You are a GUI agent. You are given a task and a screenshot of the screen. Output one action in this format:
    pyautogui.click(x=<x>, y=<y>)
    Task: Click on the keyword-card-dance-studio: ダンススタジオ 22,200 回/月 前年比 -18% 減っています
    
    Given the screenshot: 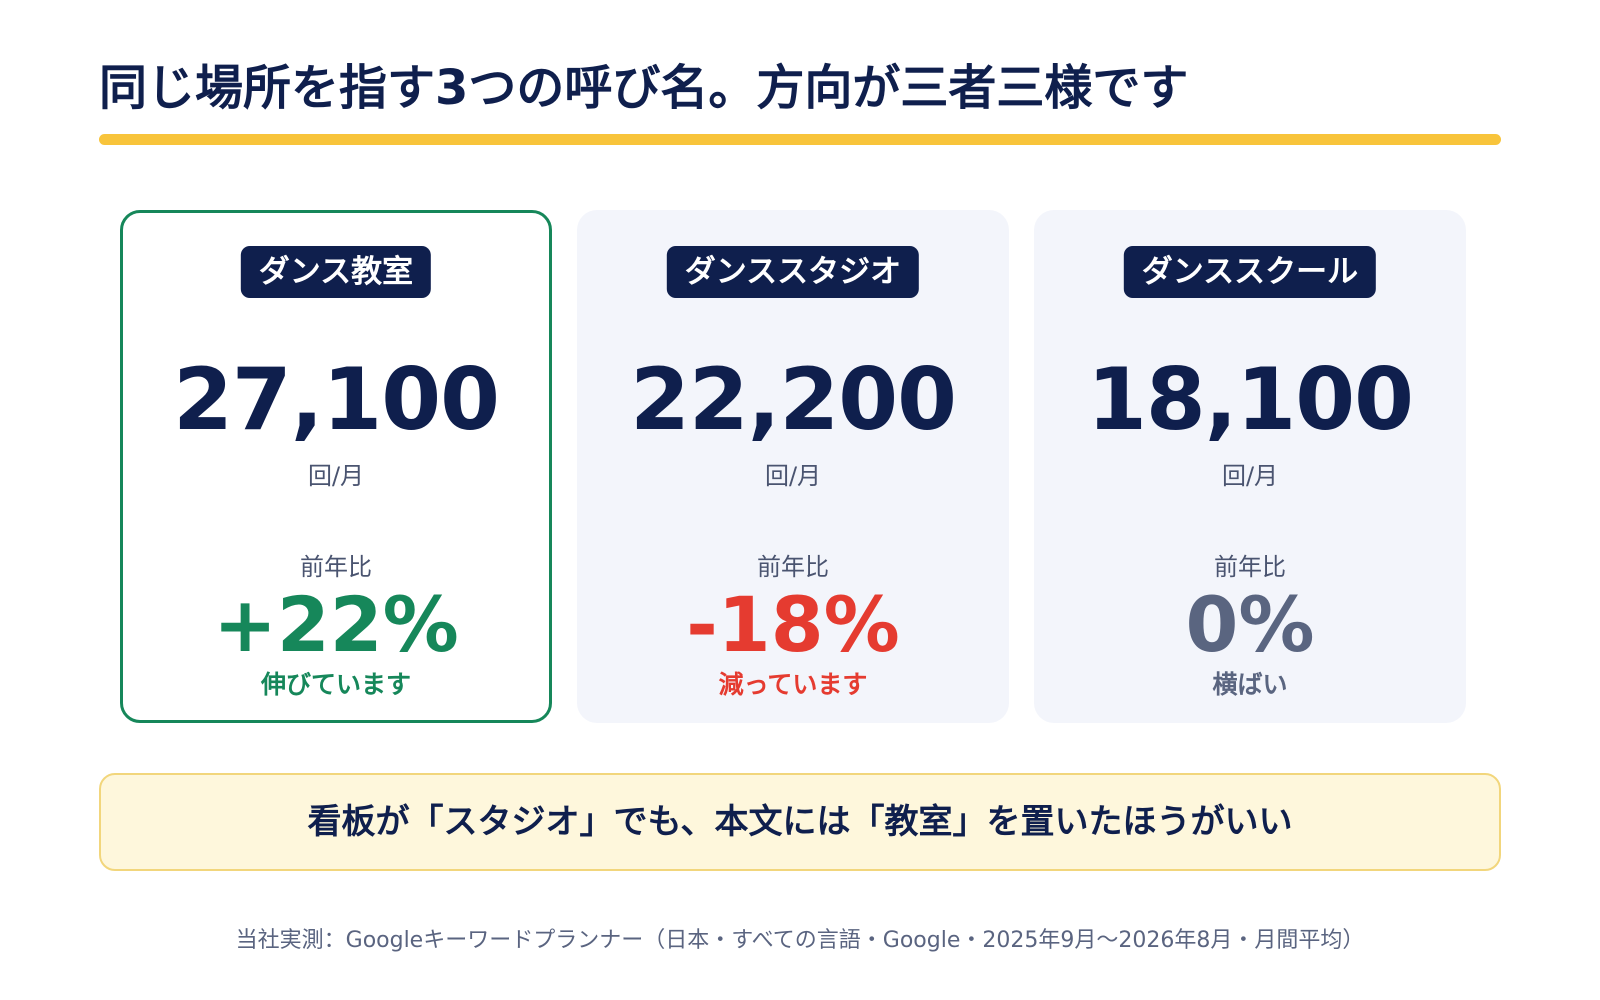 What is the action you would take?
    pyautogui.click(x=793, y=466)
    